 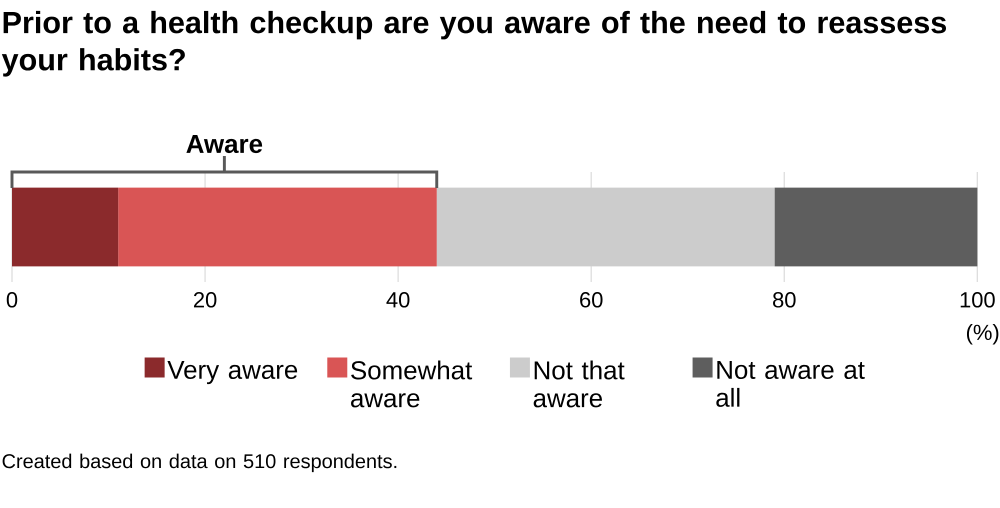 What do you see at coordinates (205, 300) in the screenshot?
I see `x-tick-label: 20` at bounding box center [205, 300].